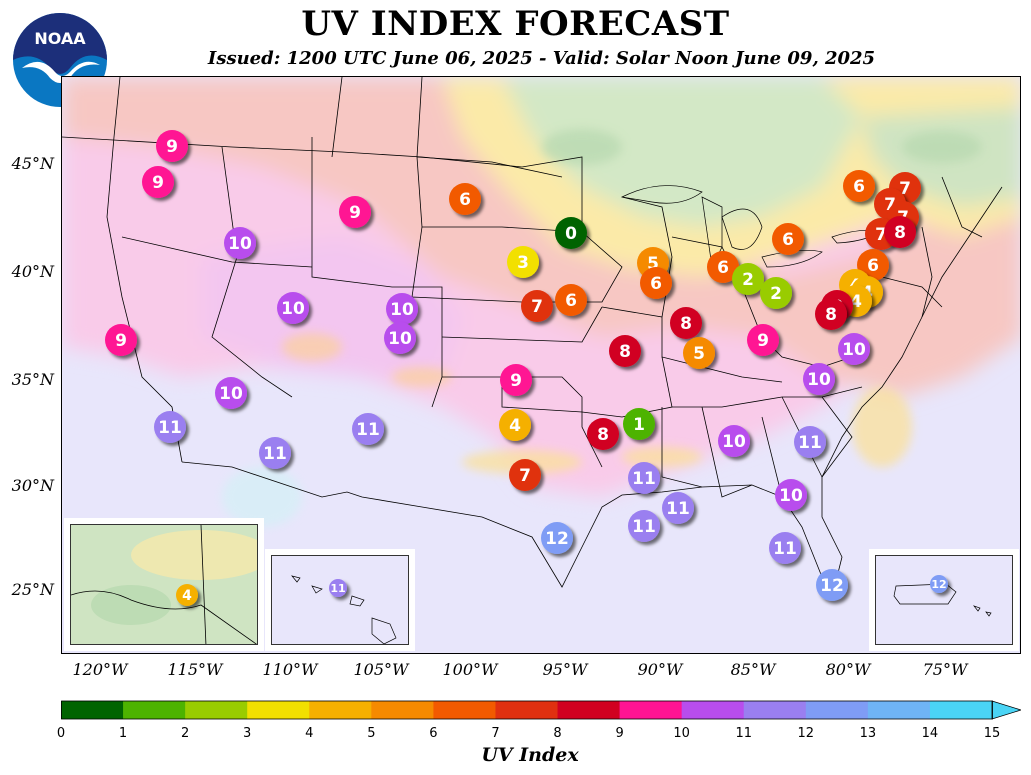 This screenshot has height=775, width=1031. What do you see at coordinates (557, 733) in the screenshot?
I see `colorbar-tick: 8` at bounding box center [557, 733].